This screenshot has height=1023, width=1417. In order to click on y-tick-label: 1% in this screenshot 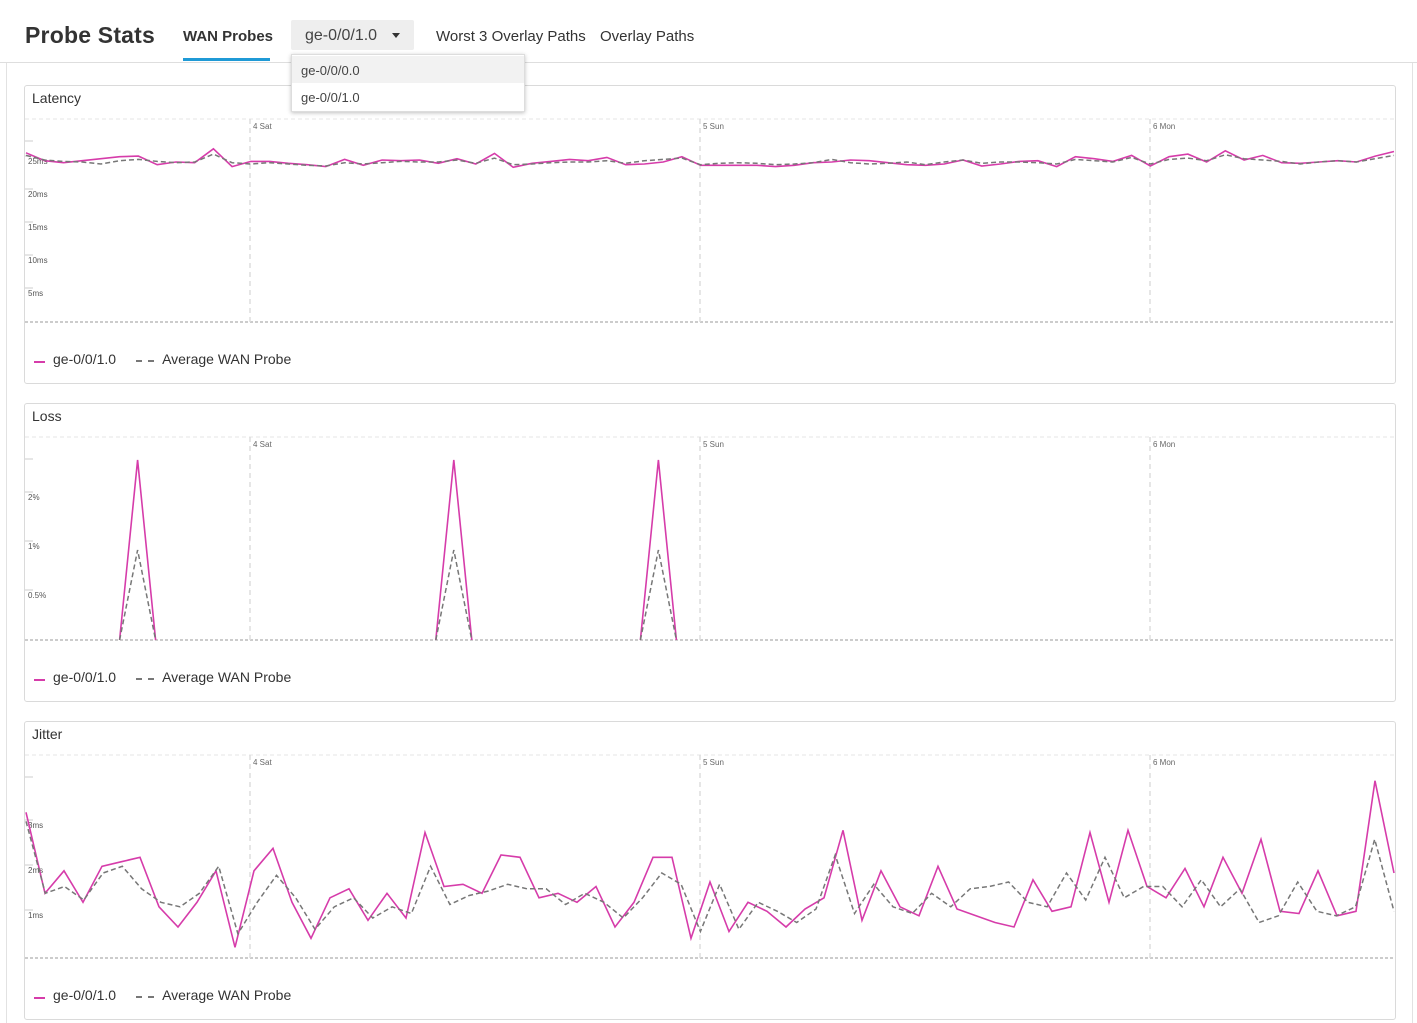, I will do `click(34, 546)`.